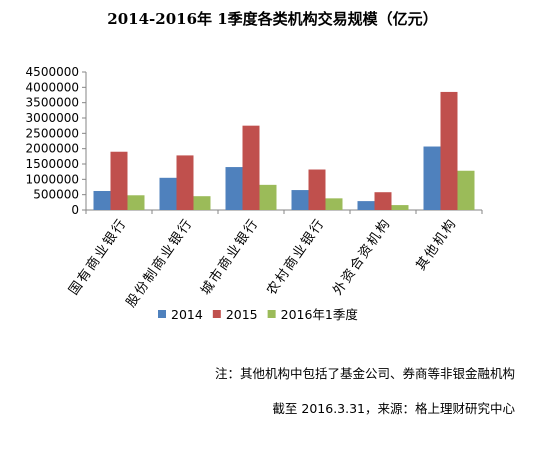  Describe the element at coordinates (317, 189) in the screenshot. I see `bar-2015-农村商业银行` at that location.